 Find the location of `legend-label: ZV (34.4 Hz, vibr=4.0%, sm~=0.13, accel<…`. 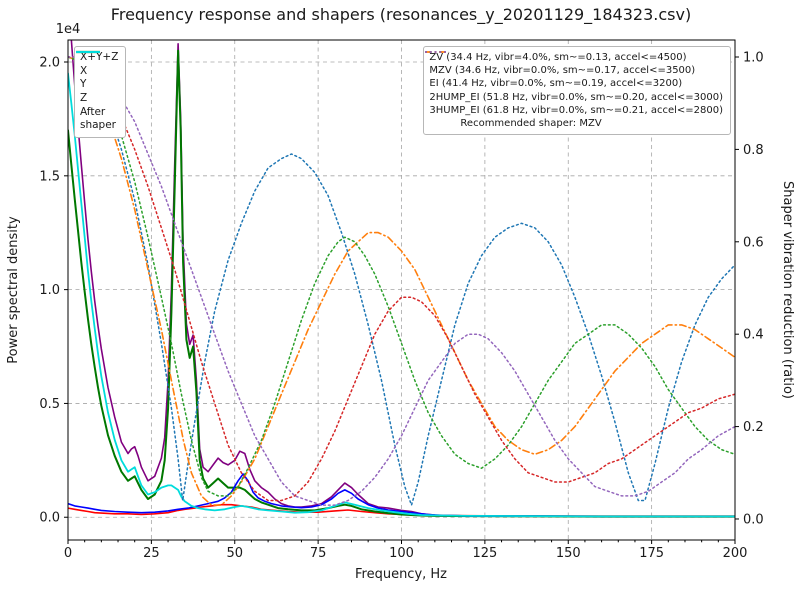

legend-label: ZV (34.4 Hz, vibr=4.0%, sm~=0.13, accel<… is located at coordinates (558, 57).